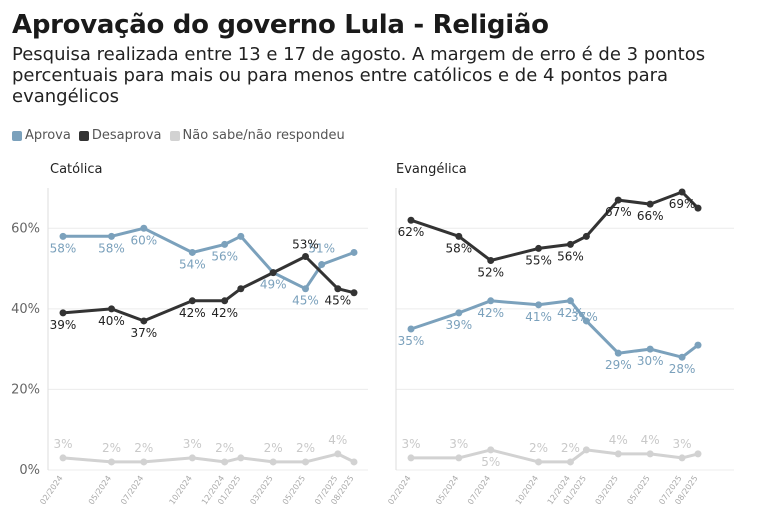 This screenshot has height=521, width=784. Describe the element at coordinates (618, 212) in the screenshot. I see `data-label-evangelica: 67%` at that location.